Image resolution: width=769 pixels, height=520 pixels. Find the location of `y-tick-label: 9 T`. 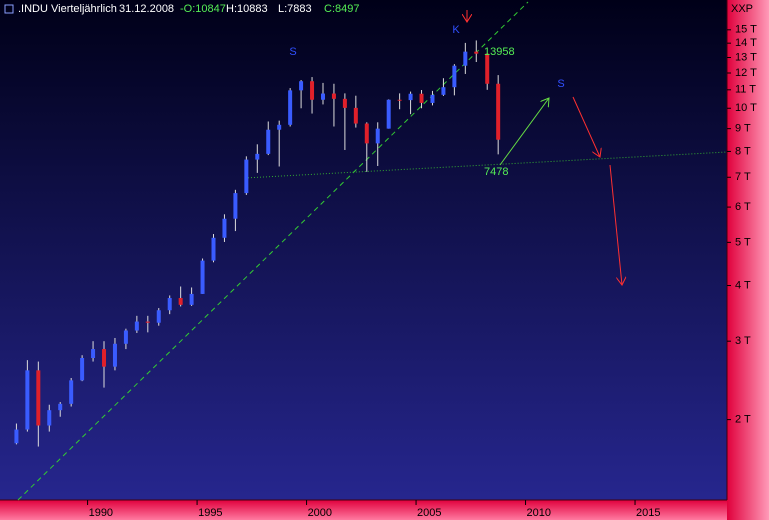

y-tick-label: 9 T is located at coordinates (743, 129).